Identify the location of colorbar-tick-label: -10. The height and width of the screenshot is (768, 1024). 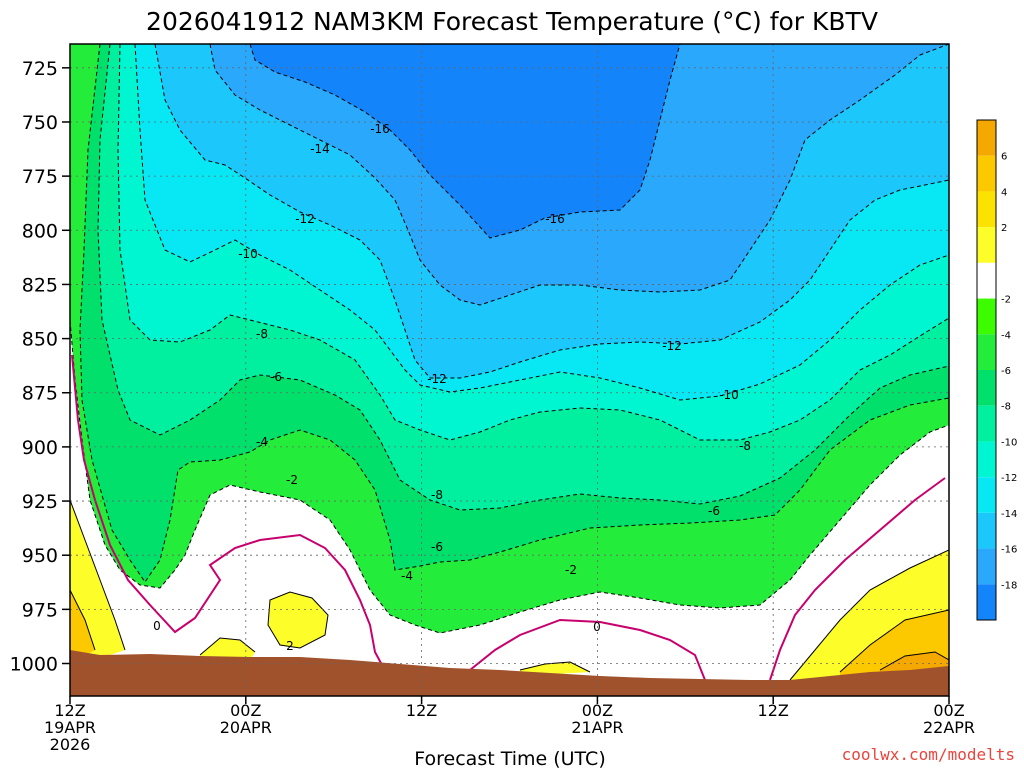
(1009, 442).